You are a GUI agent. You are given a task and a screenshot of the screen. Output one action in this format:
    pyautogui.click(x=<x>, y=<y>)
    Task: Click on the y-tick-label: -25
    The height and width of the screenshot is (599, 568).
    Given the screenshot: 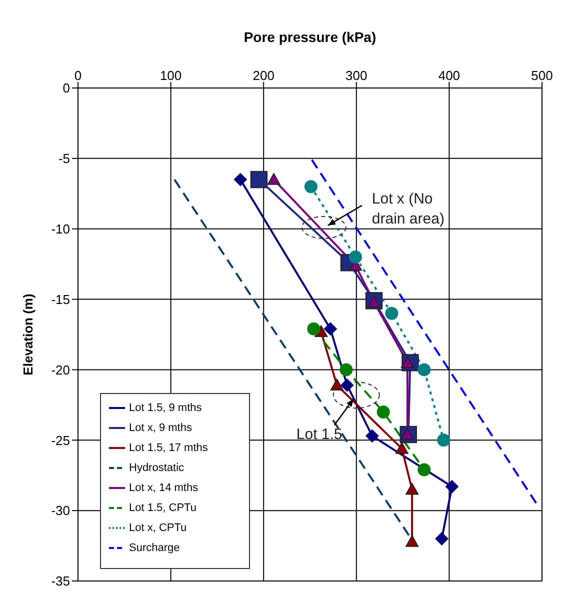 What is the action you would take?
    pyautogui.click(x=60, y=440)
    